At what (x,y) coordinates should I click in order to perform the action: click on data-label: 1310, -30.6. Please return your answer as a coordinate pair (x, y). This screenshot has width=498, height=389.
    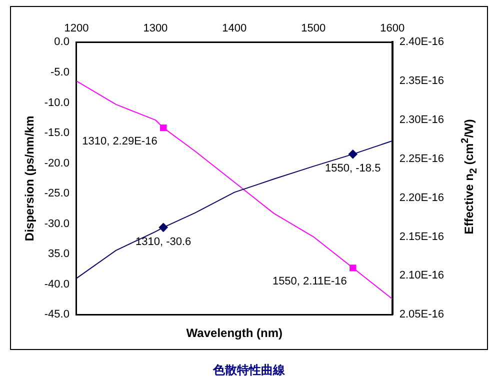
    Looking at the image, I should click on (164, 242).